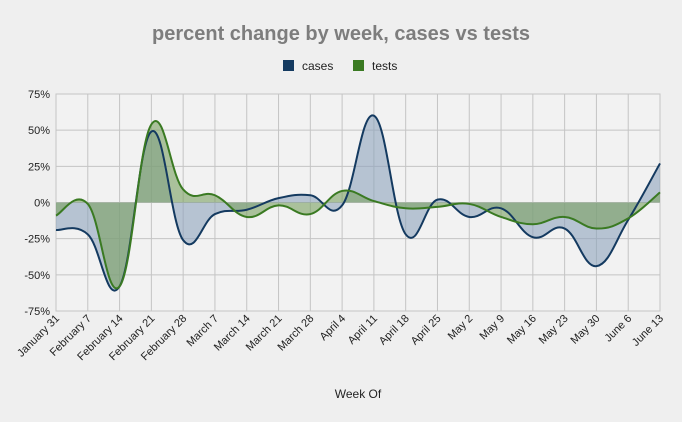 This screenshot has height=422, width=682. What do you see at coordinates (37, 312) in the screenshot?
I see `y-tick-label-6: -75%` at bounding box center [37, 312].